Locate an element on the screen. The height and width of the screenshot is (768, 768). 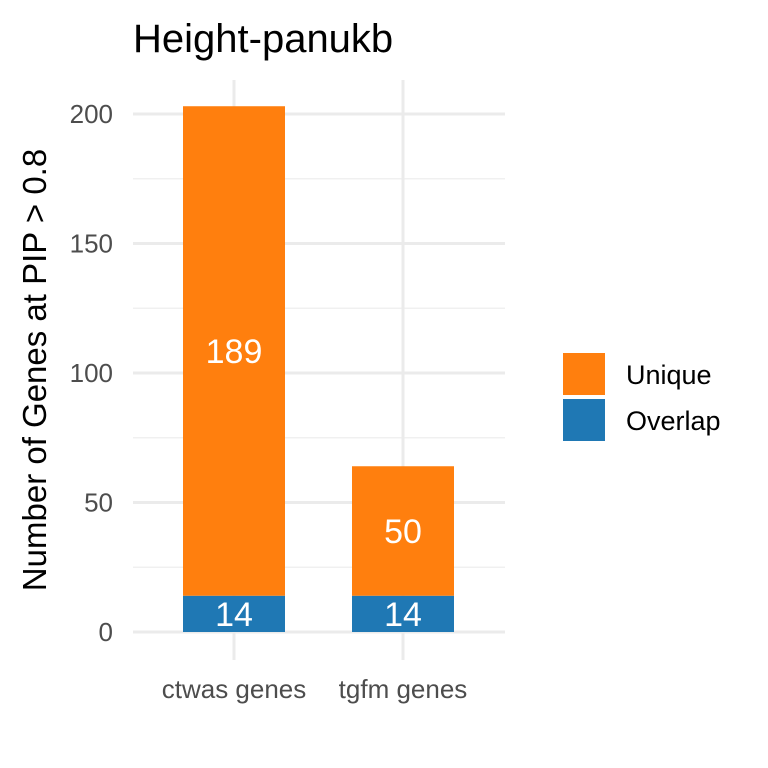
legend-label-overlap: Overlap is located at coordinates (673, 421).